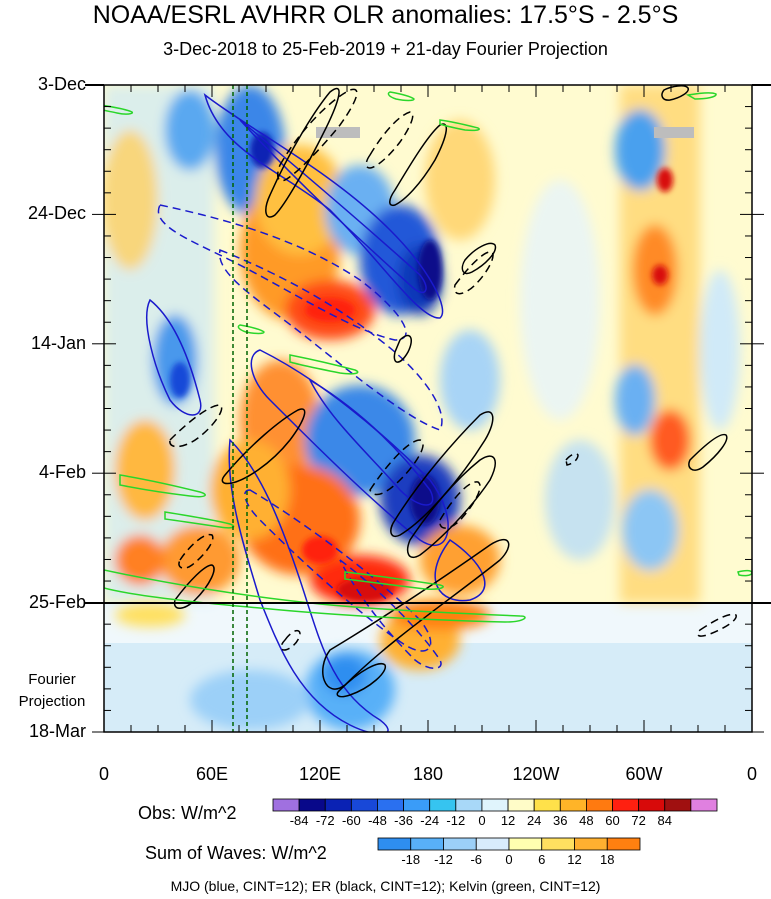  Describe the element at coordinates (411, 859) in the screenshot. I see `colorbar-tick-label: -18` at that location.